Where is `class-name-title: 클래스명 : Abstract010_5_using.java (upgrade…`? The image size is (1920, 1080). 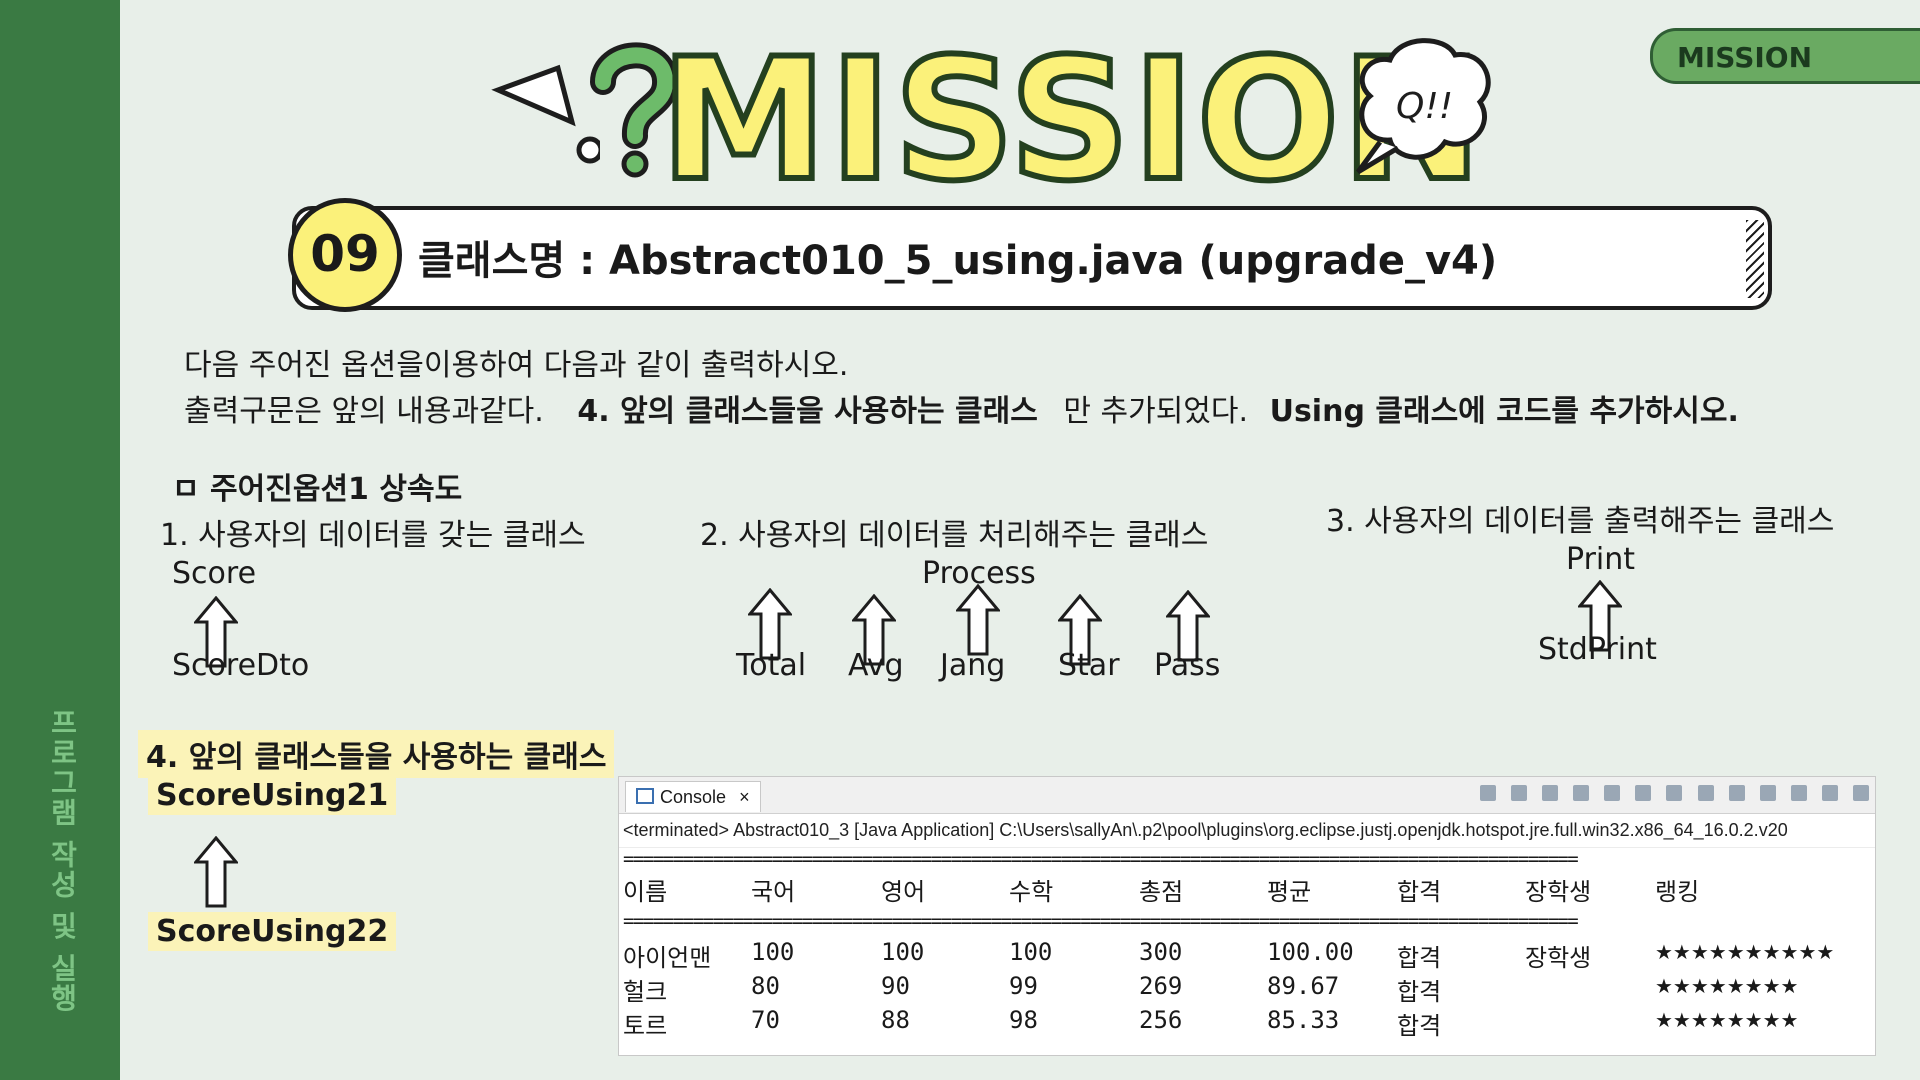 class-name-title: 클래스명 : Abstract010_5_using.java (upgrade… is located at coordinates (958, 261).